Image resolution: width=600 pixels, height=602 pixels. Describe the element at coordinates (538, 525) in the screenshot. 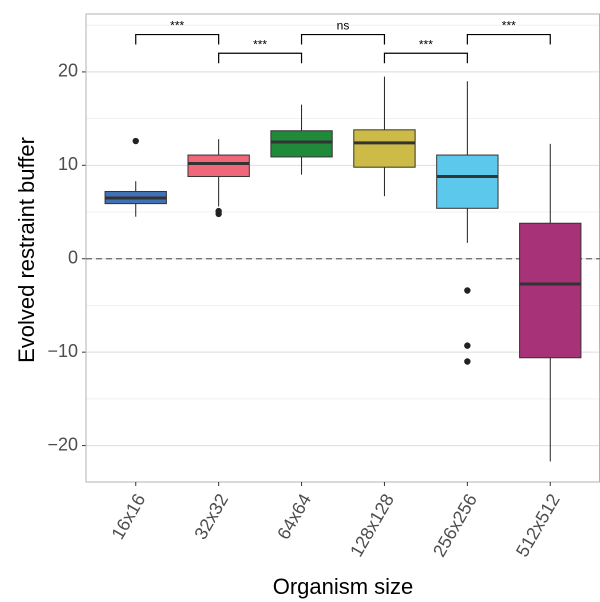

I see `x-tick-label: 512x512` at that location.